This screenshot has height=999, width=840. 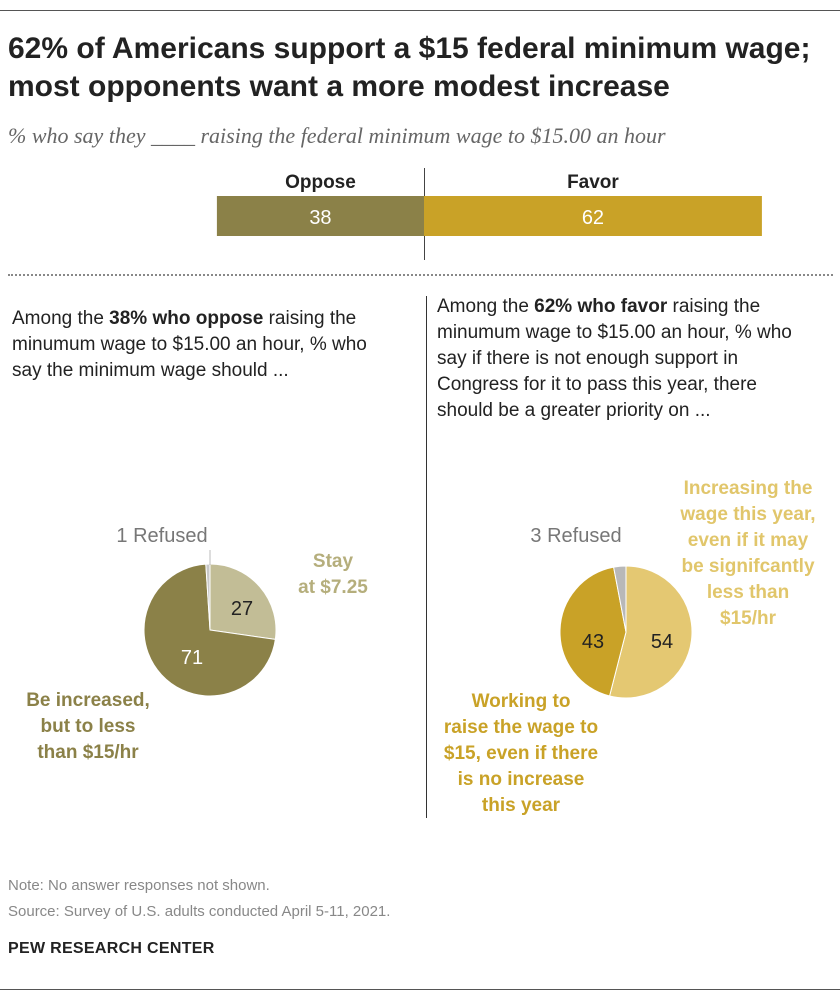 I want to click on top-rule, so click(x=420, y=10).